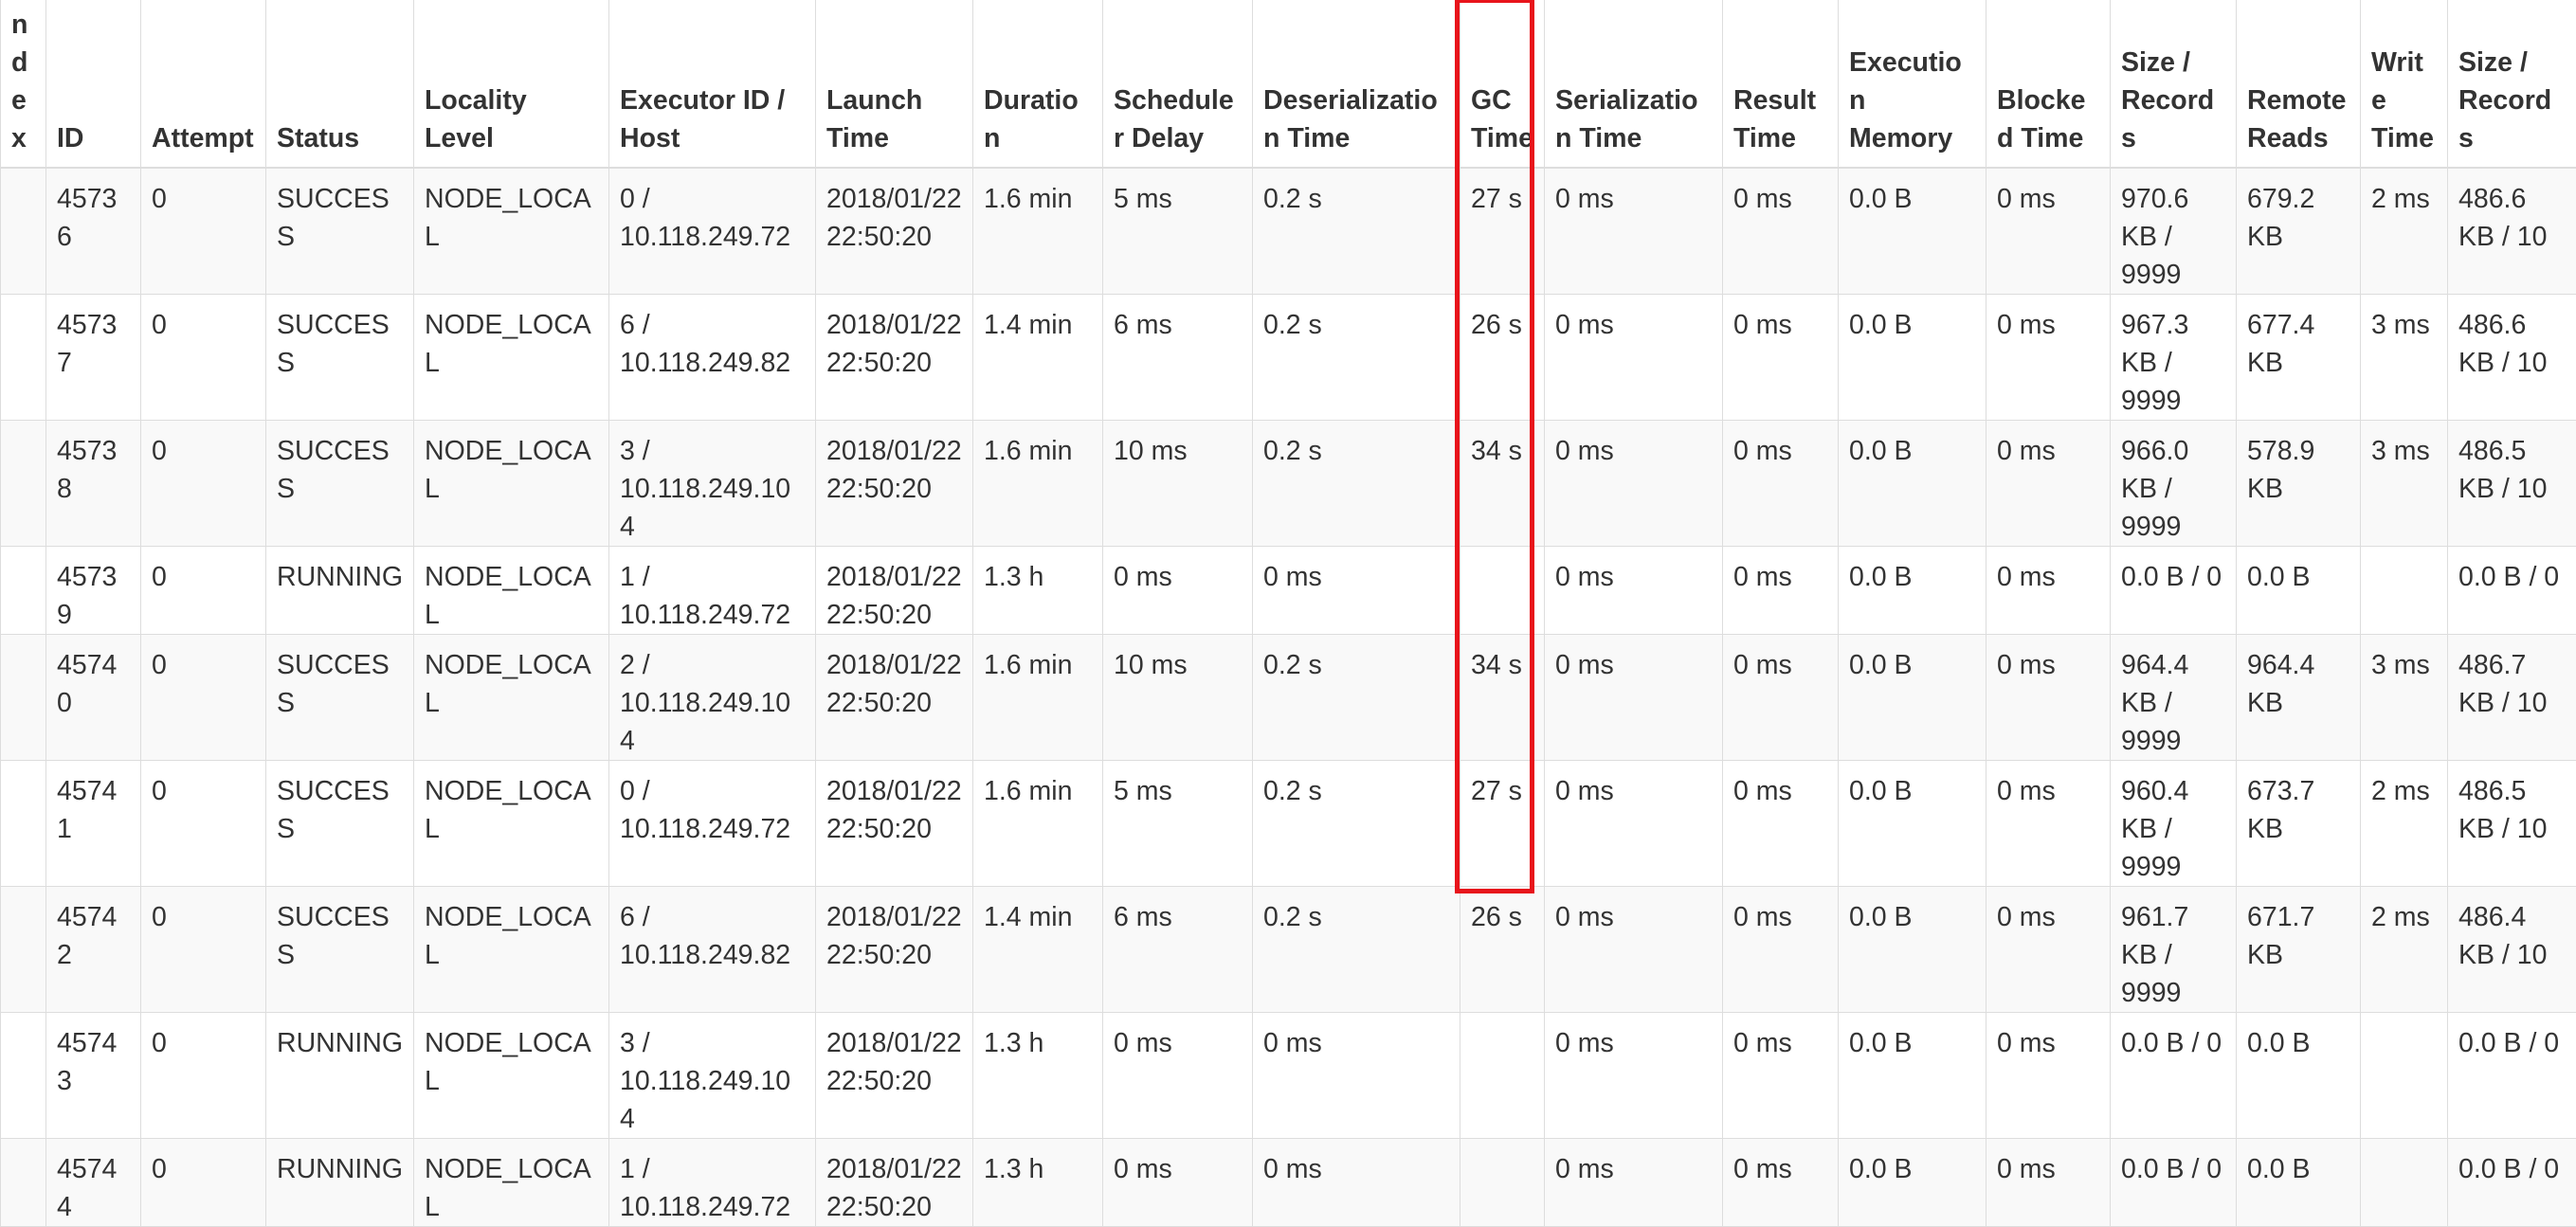  What do you see at coordinates (2048, 84) in the screenshot?
I see `column-header-blocked-time: Blocked Time` at bounding box center [2048, 84].